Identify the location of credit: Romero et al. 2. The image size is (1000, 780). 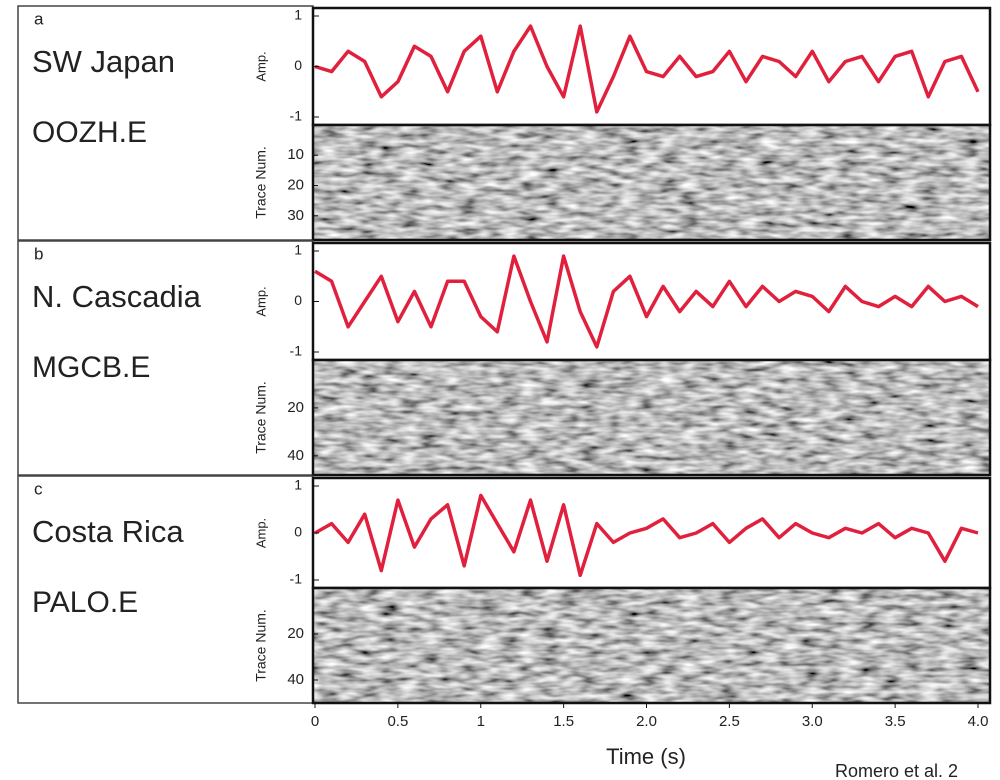
(896, 770).